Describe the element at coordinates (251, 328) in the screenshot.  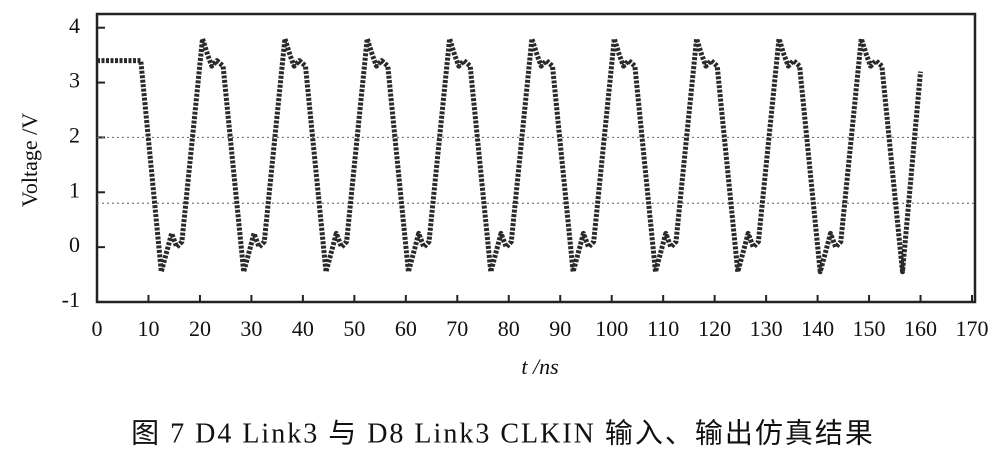
I see `x-tick-label: 30` at that location.